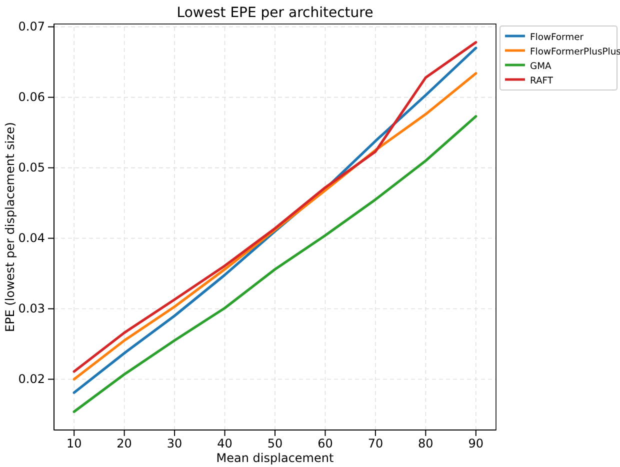  What do you see at coordinates (10, 227) in the screenshot?
I see `y-axis-title: EPE (lowest per displacement size)` at bounding box center [10, 227].